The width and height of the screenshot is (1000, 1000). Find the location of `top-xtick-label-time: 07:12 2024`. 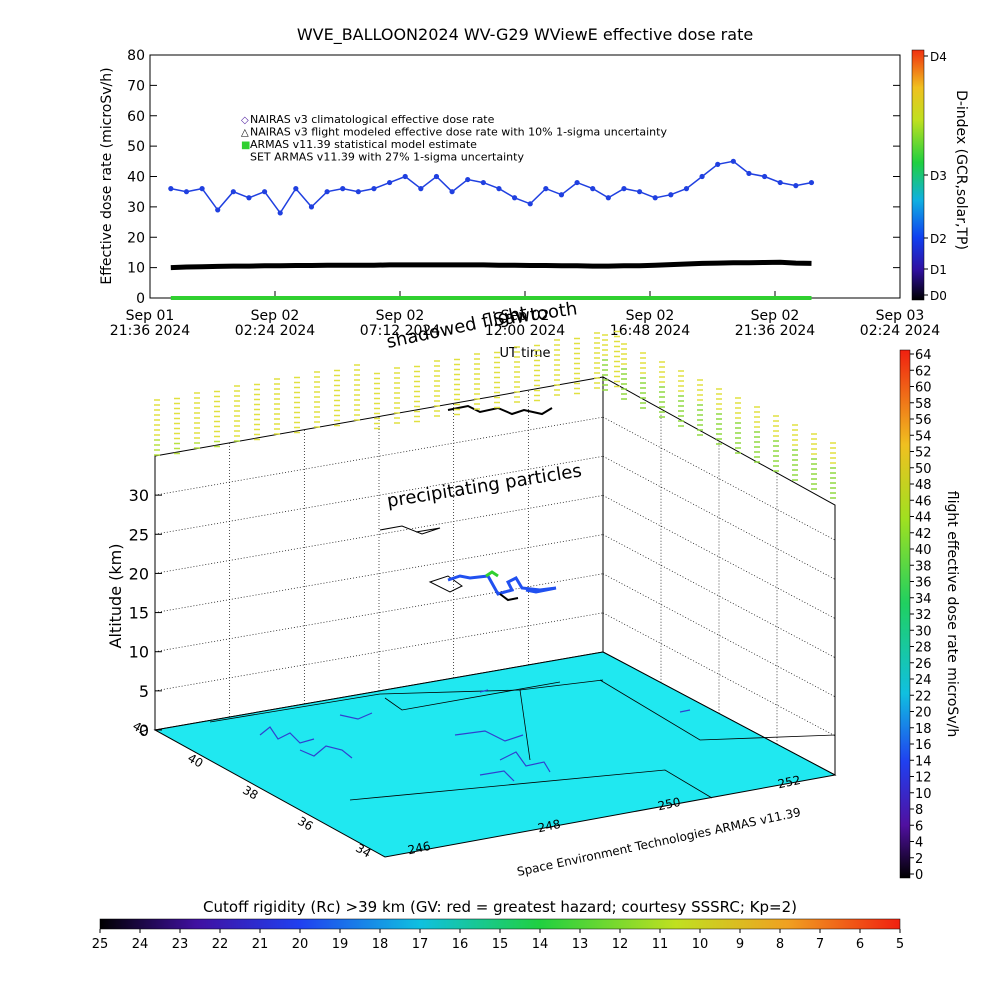

top-xtick-label-time: 07:12 2024 is located at coordinates (400, 331).